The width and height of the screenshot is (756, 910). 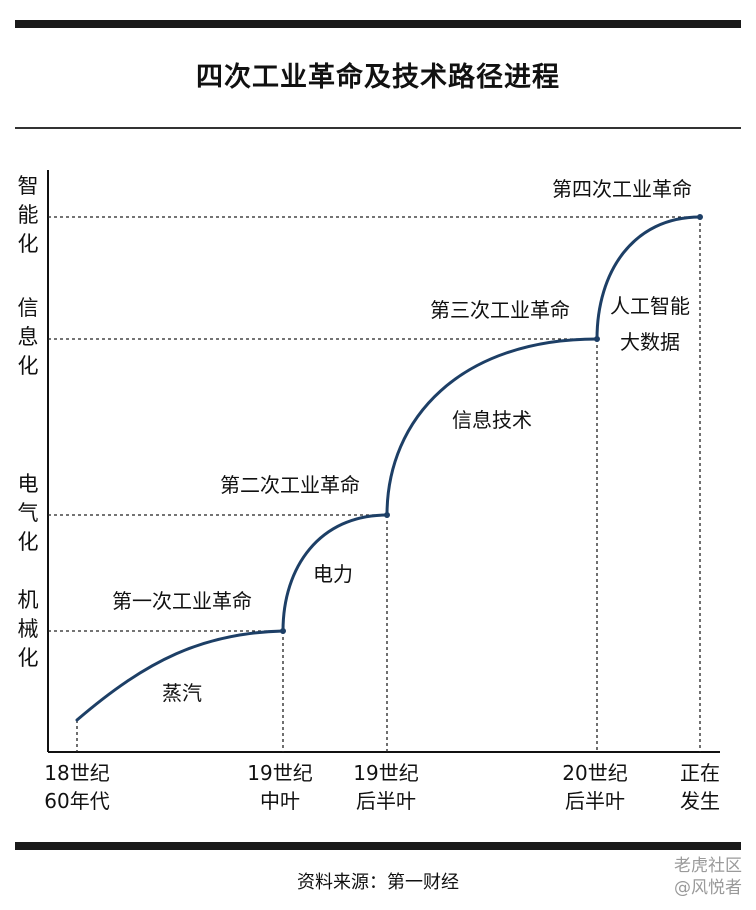 What do you see at coordinates (378, 24) in the screenshot?
I see `top-border-bar` at bounding box center [378, 24].